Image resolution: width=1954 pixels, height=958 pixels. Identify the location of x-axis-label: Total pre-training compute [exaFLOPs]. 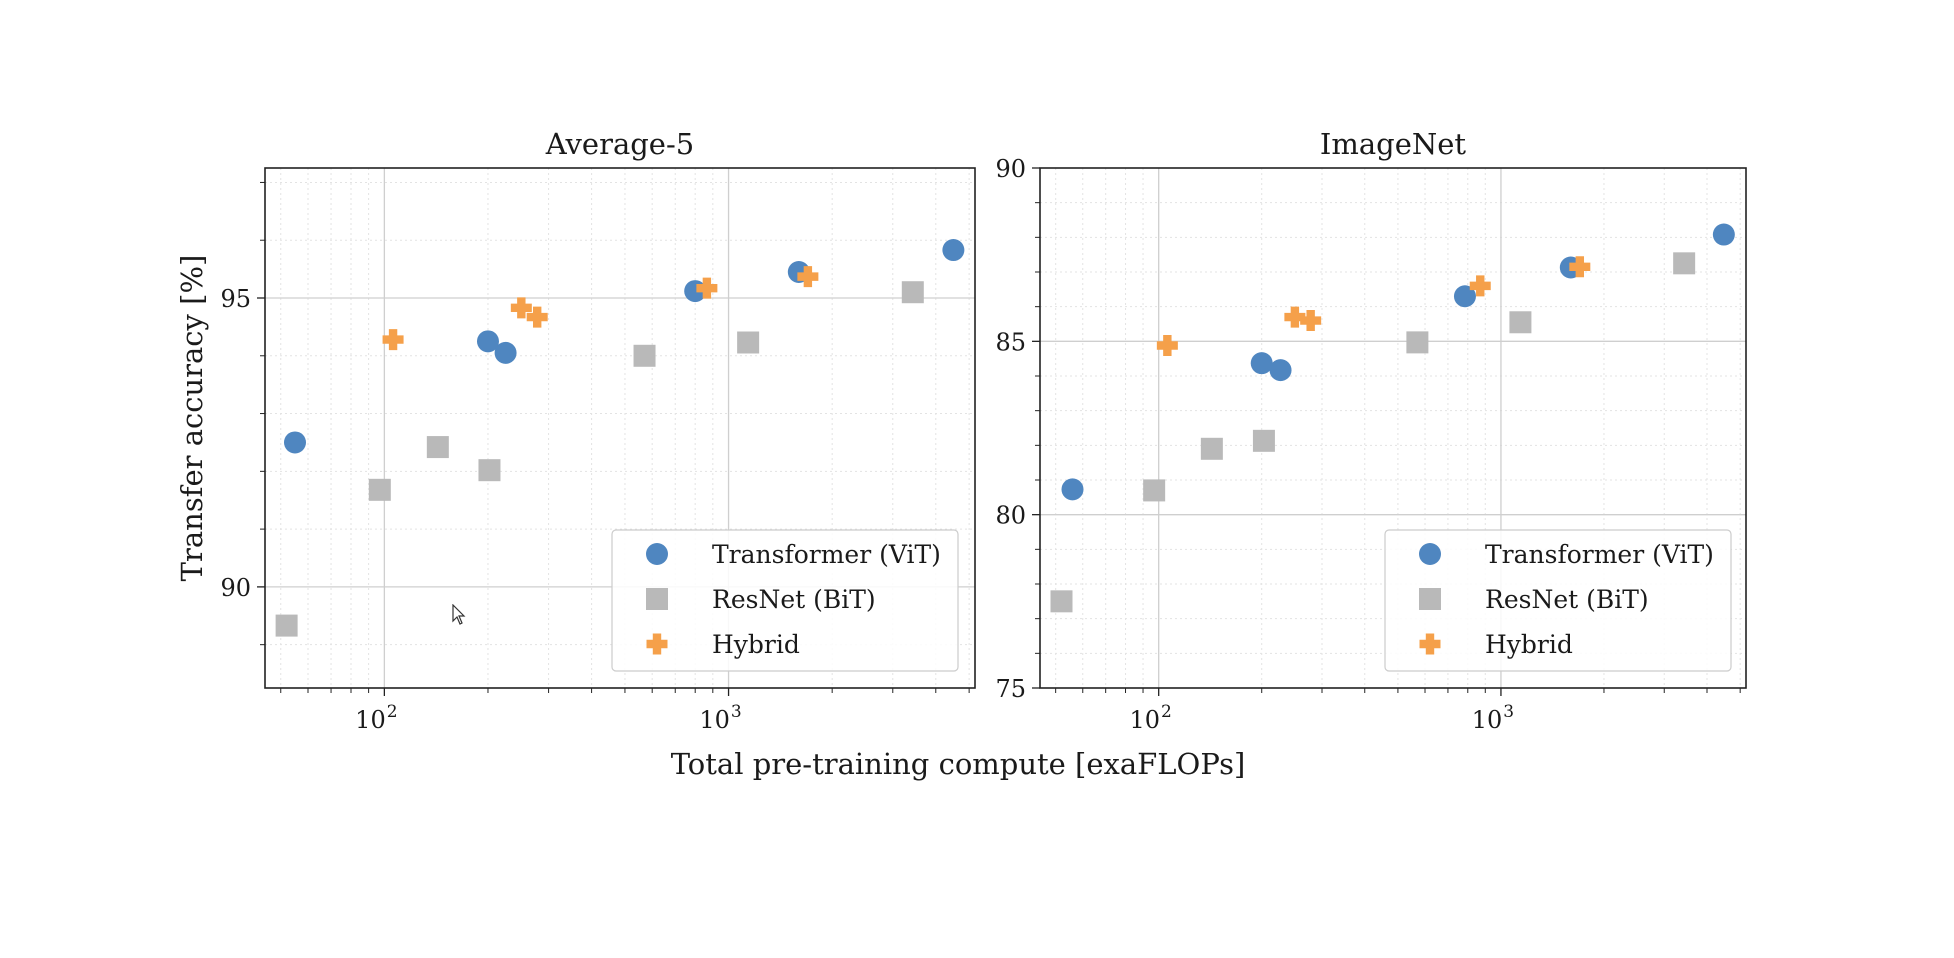
(958, 764).